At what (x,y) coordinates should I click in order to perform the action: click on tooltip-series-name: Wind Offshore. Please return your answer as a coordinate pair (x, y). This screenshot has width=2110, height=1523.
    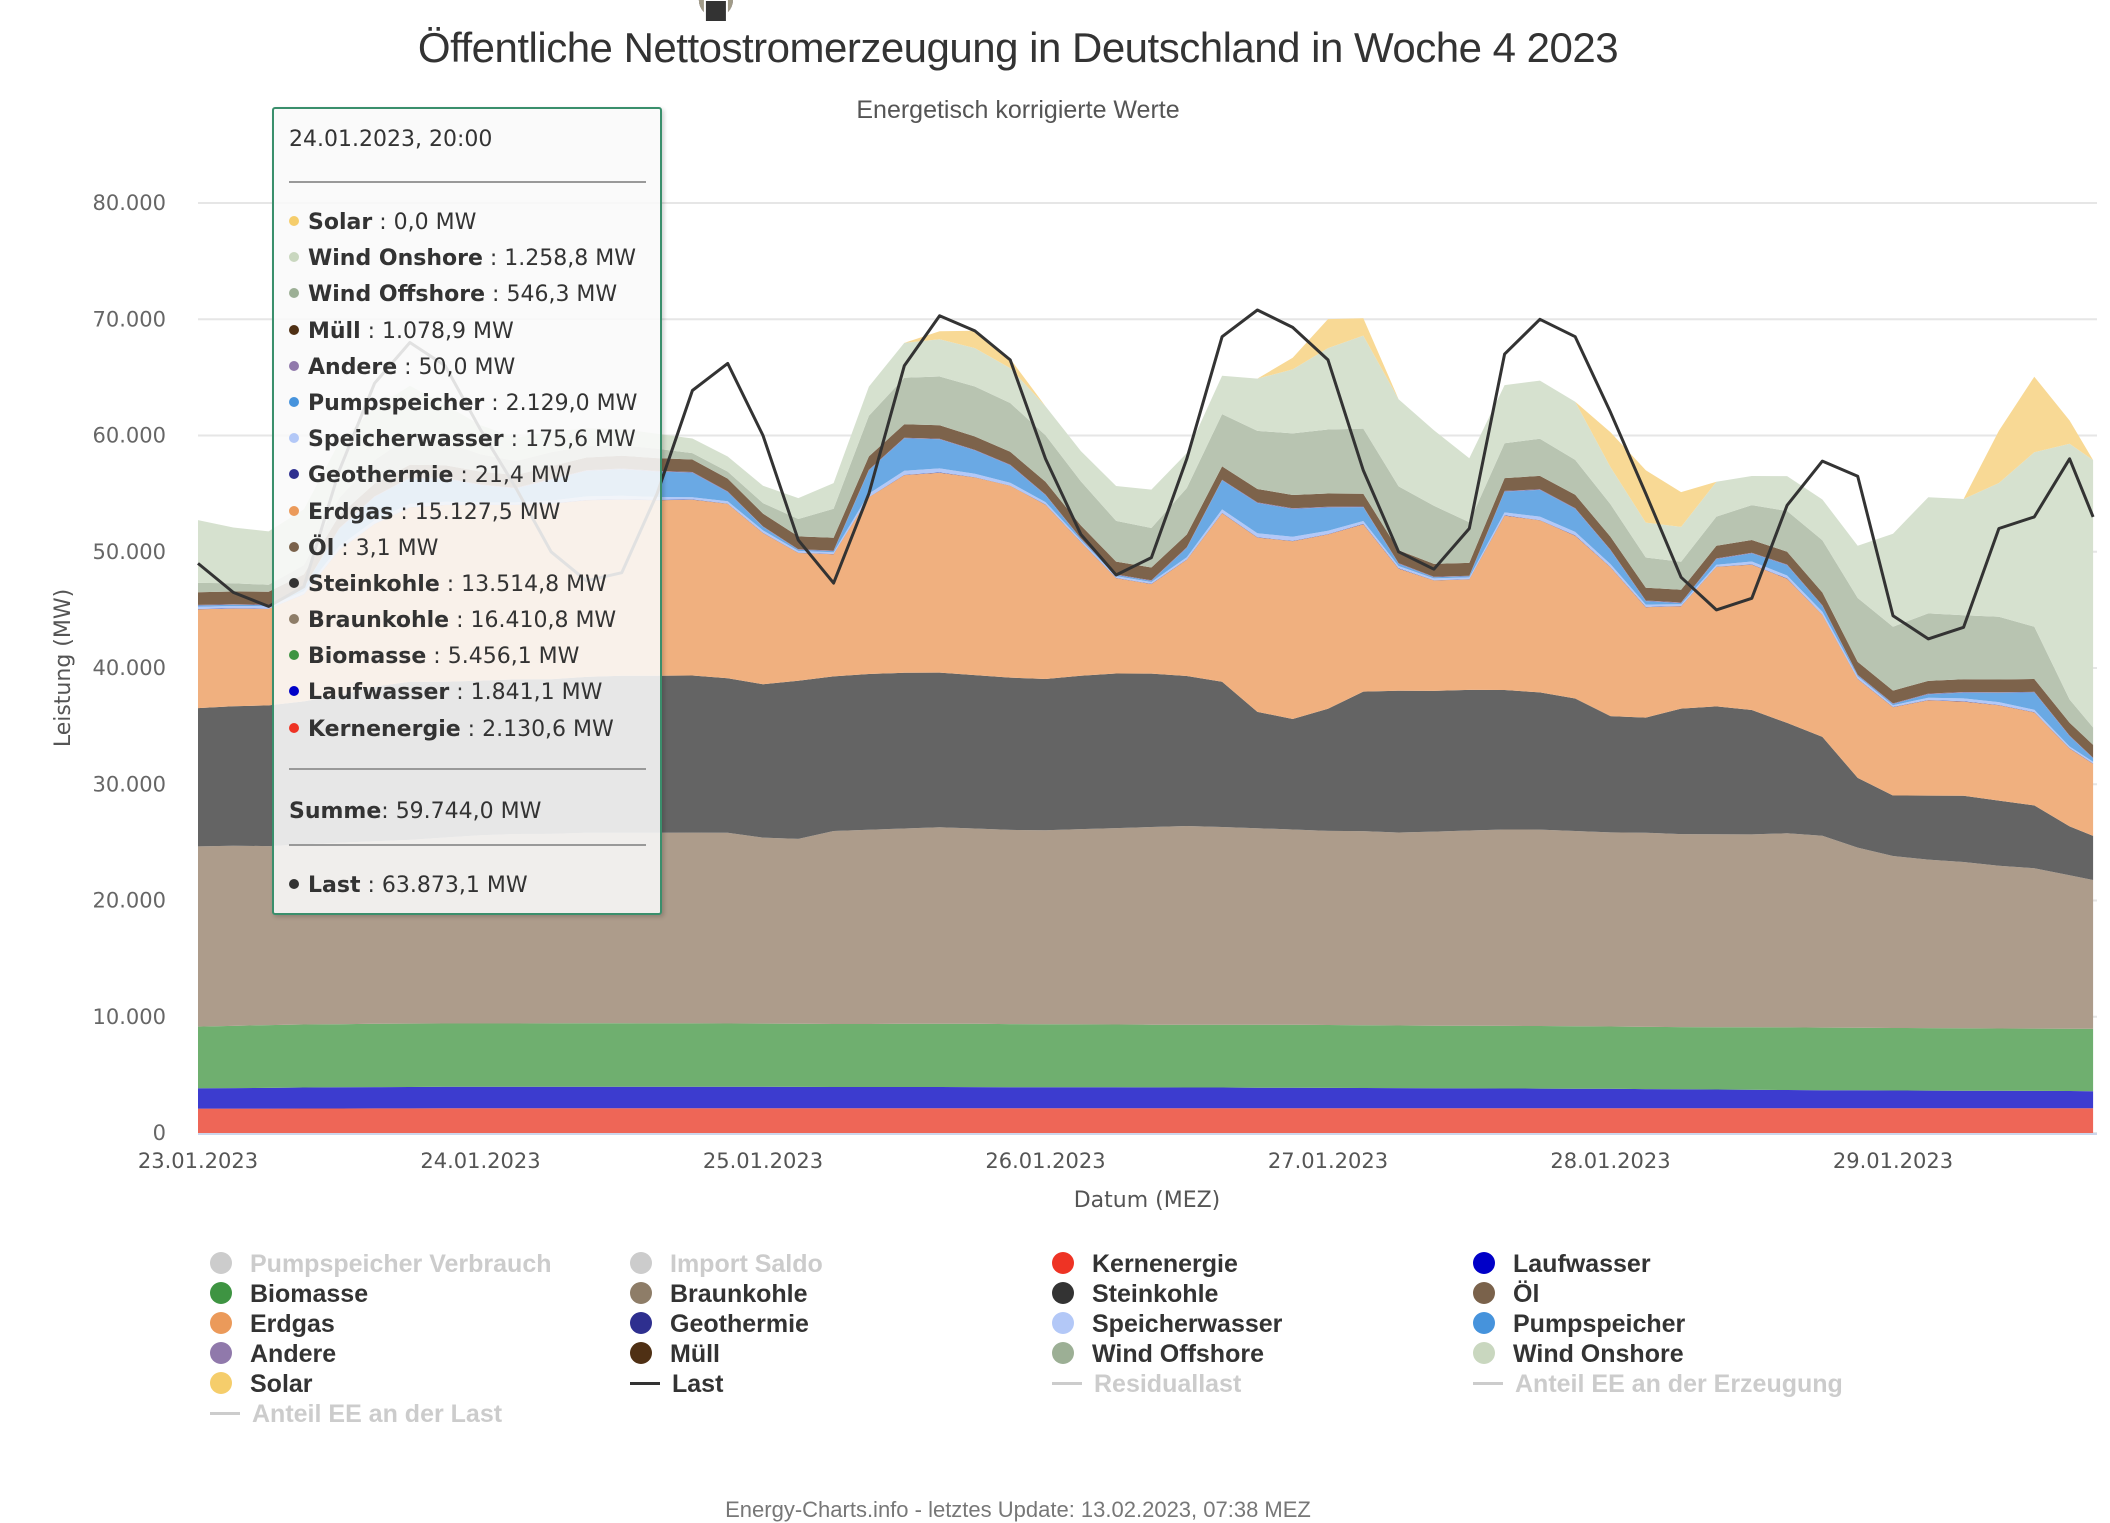
    Looking at the image, I should click on (397, 295).